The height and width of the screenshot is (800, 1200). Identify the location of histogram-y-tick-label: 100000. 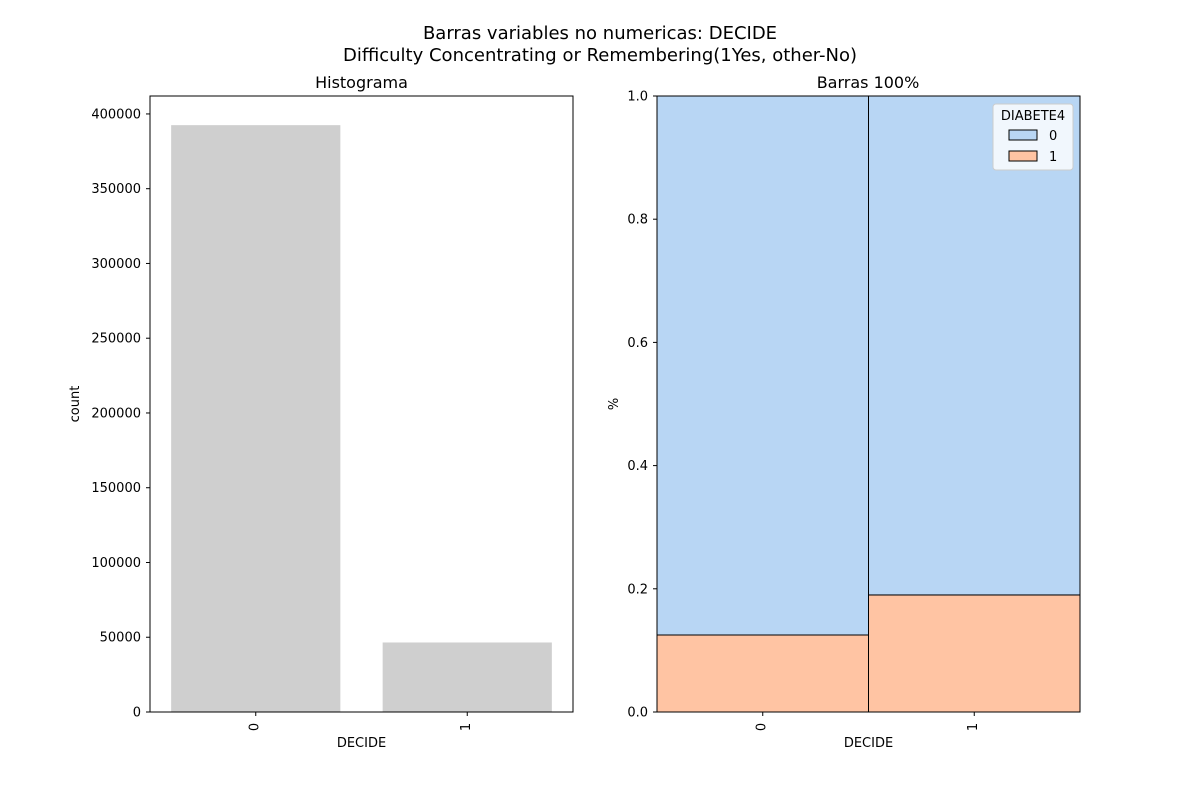
(116, 563).